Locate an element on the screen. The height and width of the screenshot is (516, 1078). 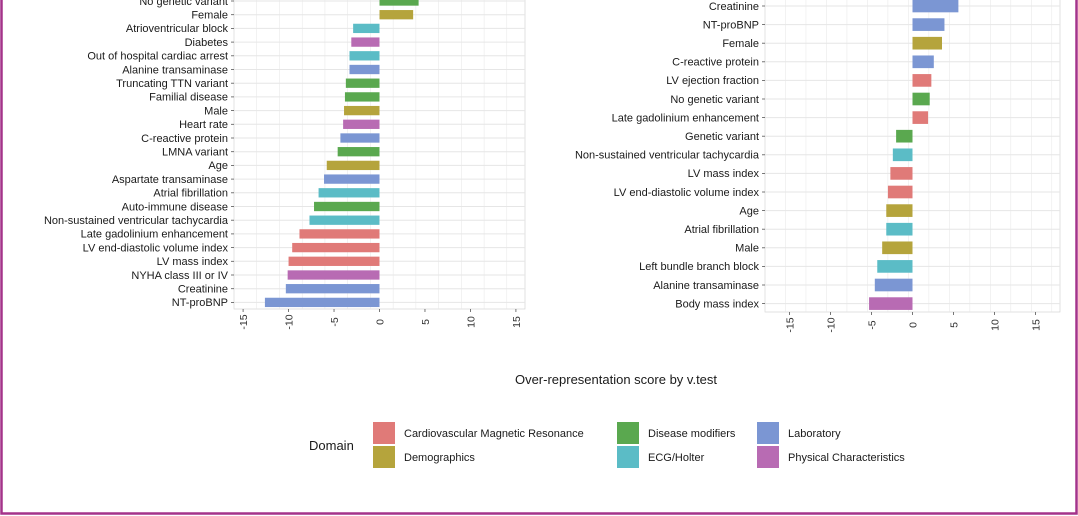
bar-lv-ejection-fraction is located at coordinates (922, 80).